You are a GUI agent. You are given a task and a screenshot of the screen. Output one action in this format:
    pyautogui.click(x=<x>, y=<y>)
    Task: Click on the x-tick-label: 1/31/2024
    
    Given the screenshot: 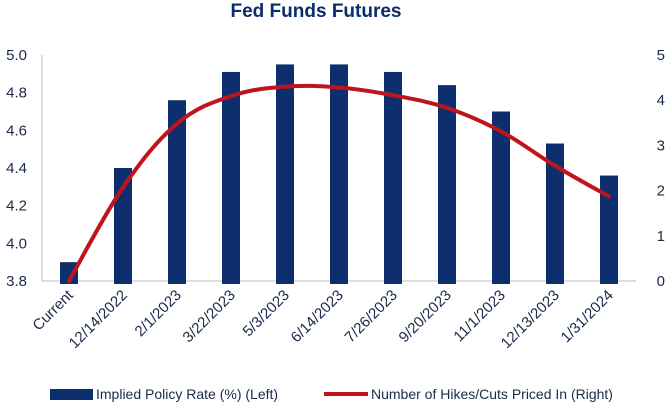 What is the action you would take?
    pyautogui.click(x=587, y=316)
    